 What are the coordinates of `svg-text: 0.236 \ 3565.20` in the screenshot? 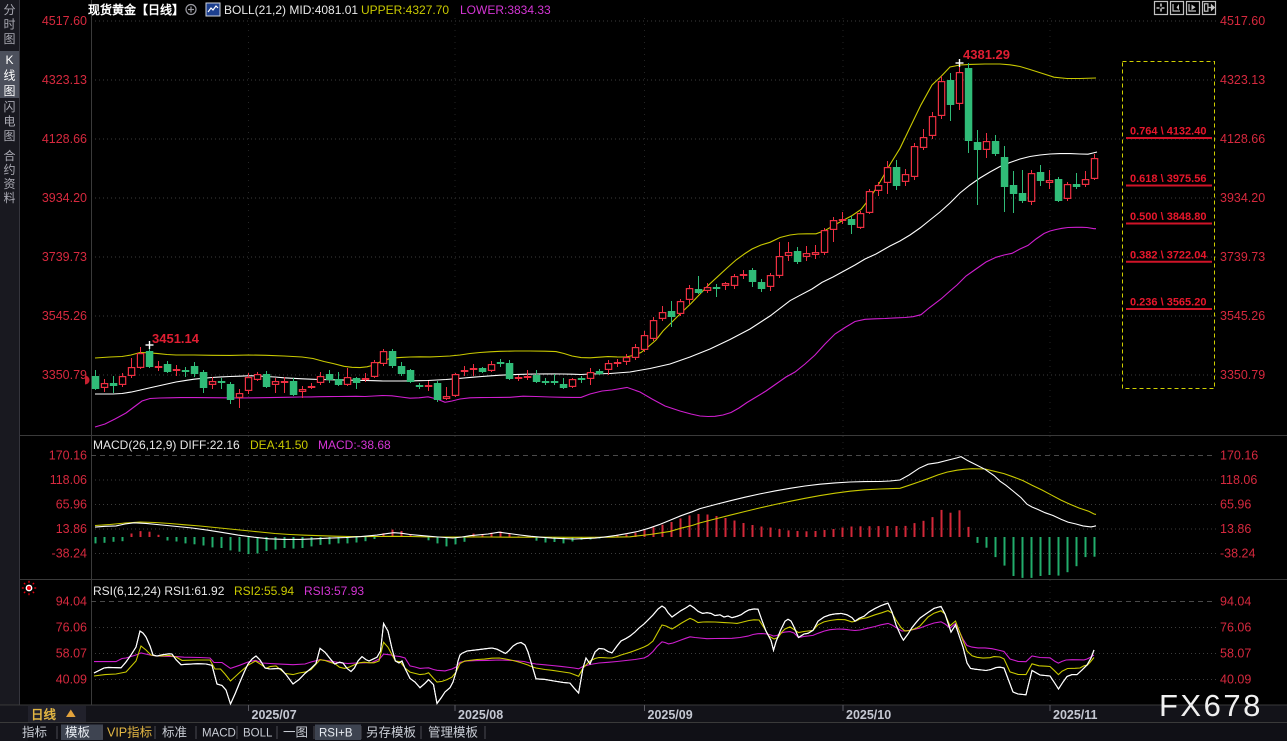 It's located at (1168, 303).